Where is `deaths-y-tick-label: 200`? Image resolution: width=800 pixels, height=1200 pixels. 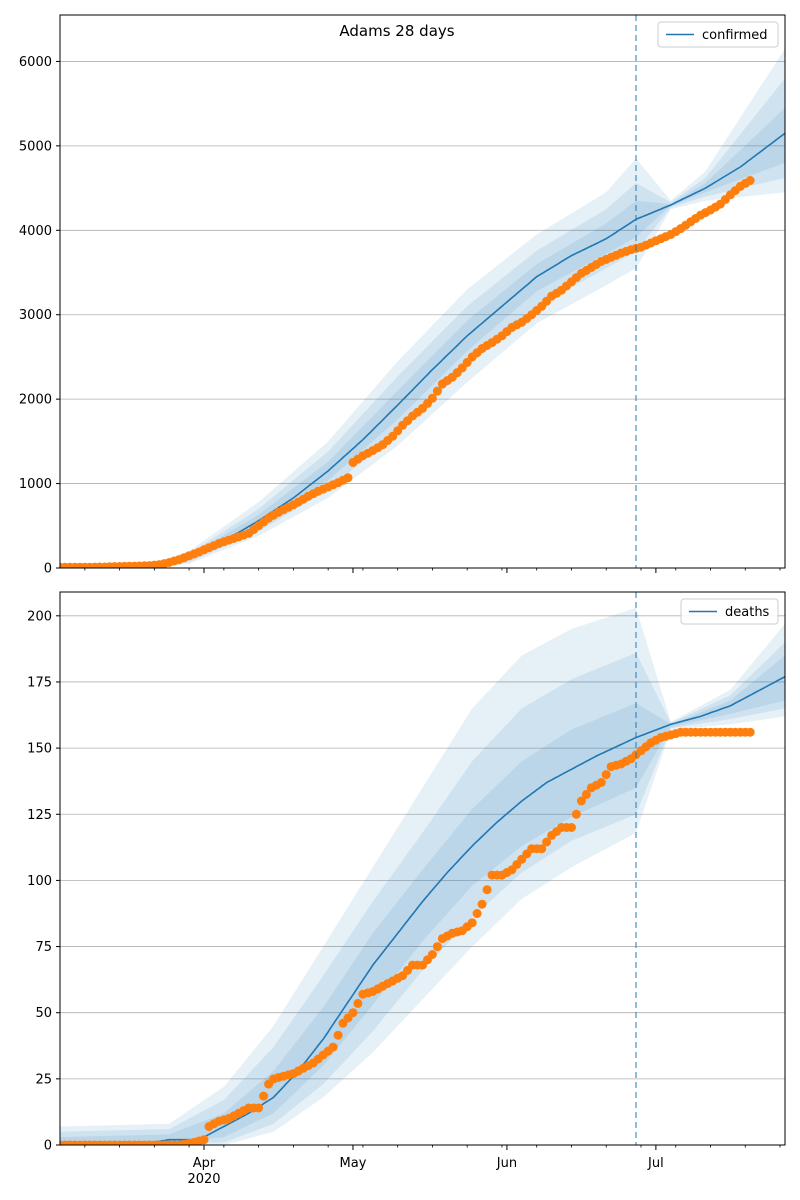 deaths-y-tick-label: 200 is located at coordinates (39, 616).